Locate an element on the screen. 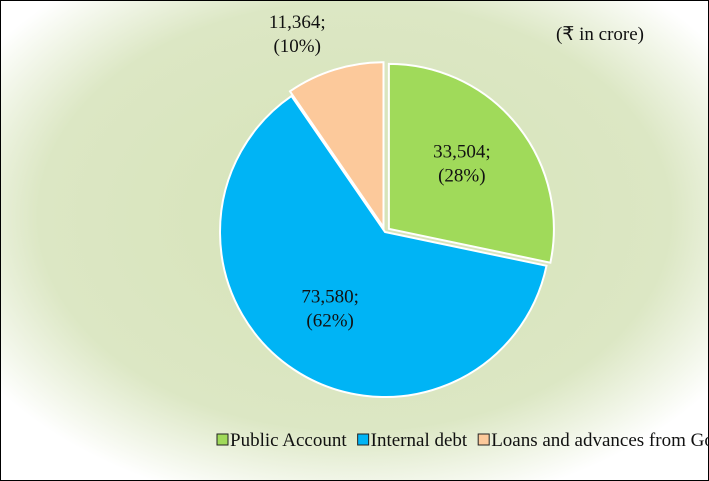 Image resolution: width=709 pixels, height=481 pixels. data-label-line: (62%) is located at coordinates (329, 320).